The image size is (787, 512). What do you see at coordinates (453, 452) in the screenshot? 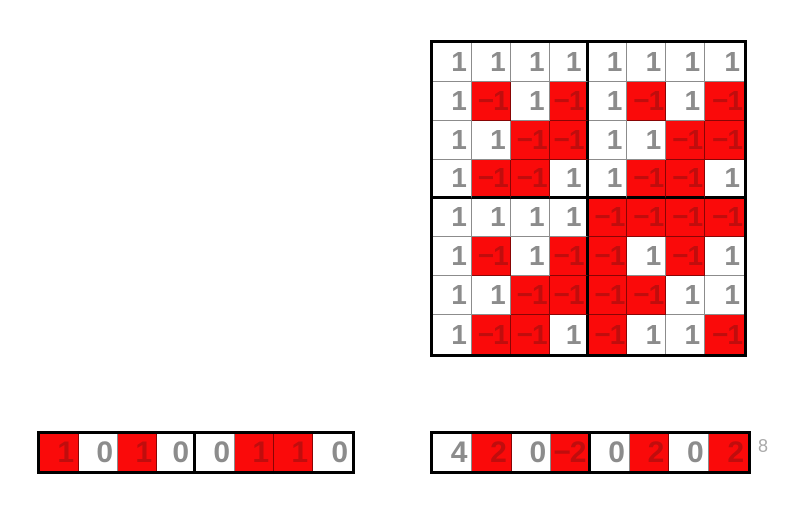
I see `output-vector-cell: 4` at bounding box center [453, 452].